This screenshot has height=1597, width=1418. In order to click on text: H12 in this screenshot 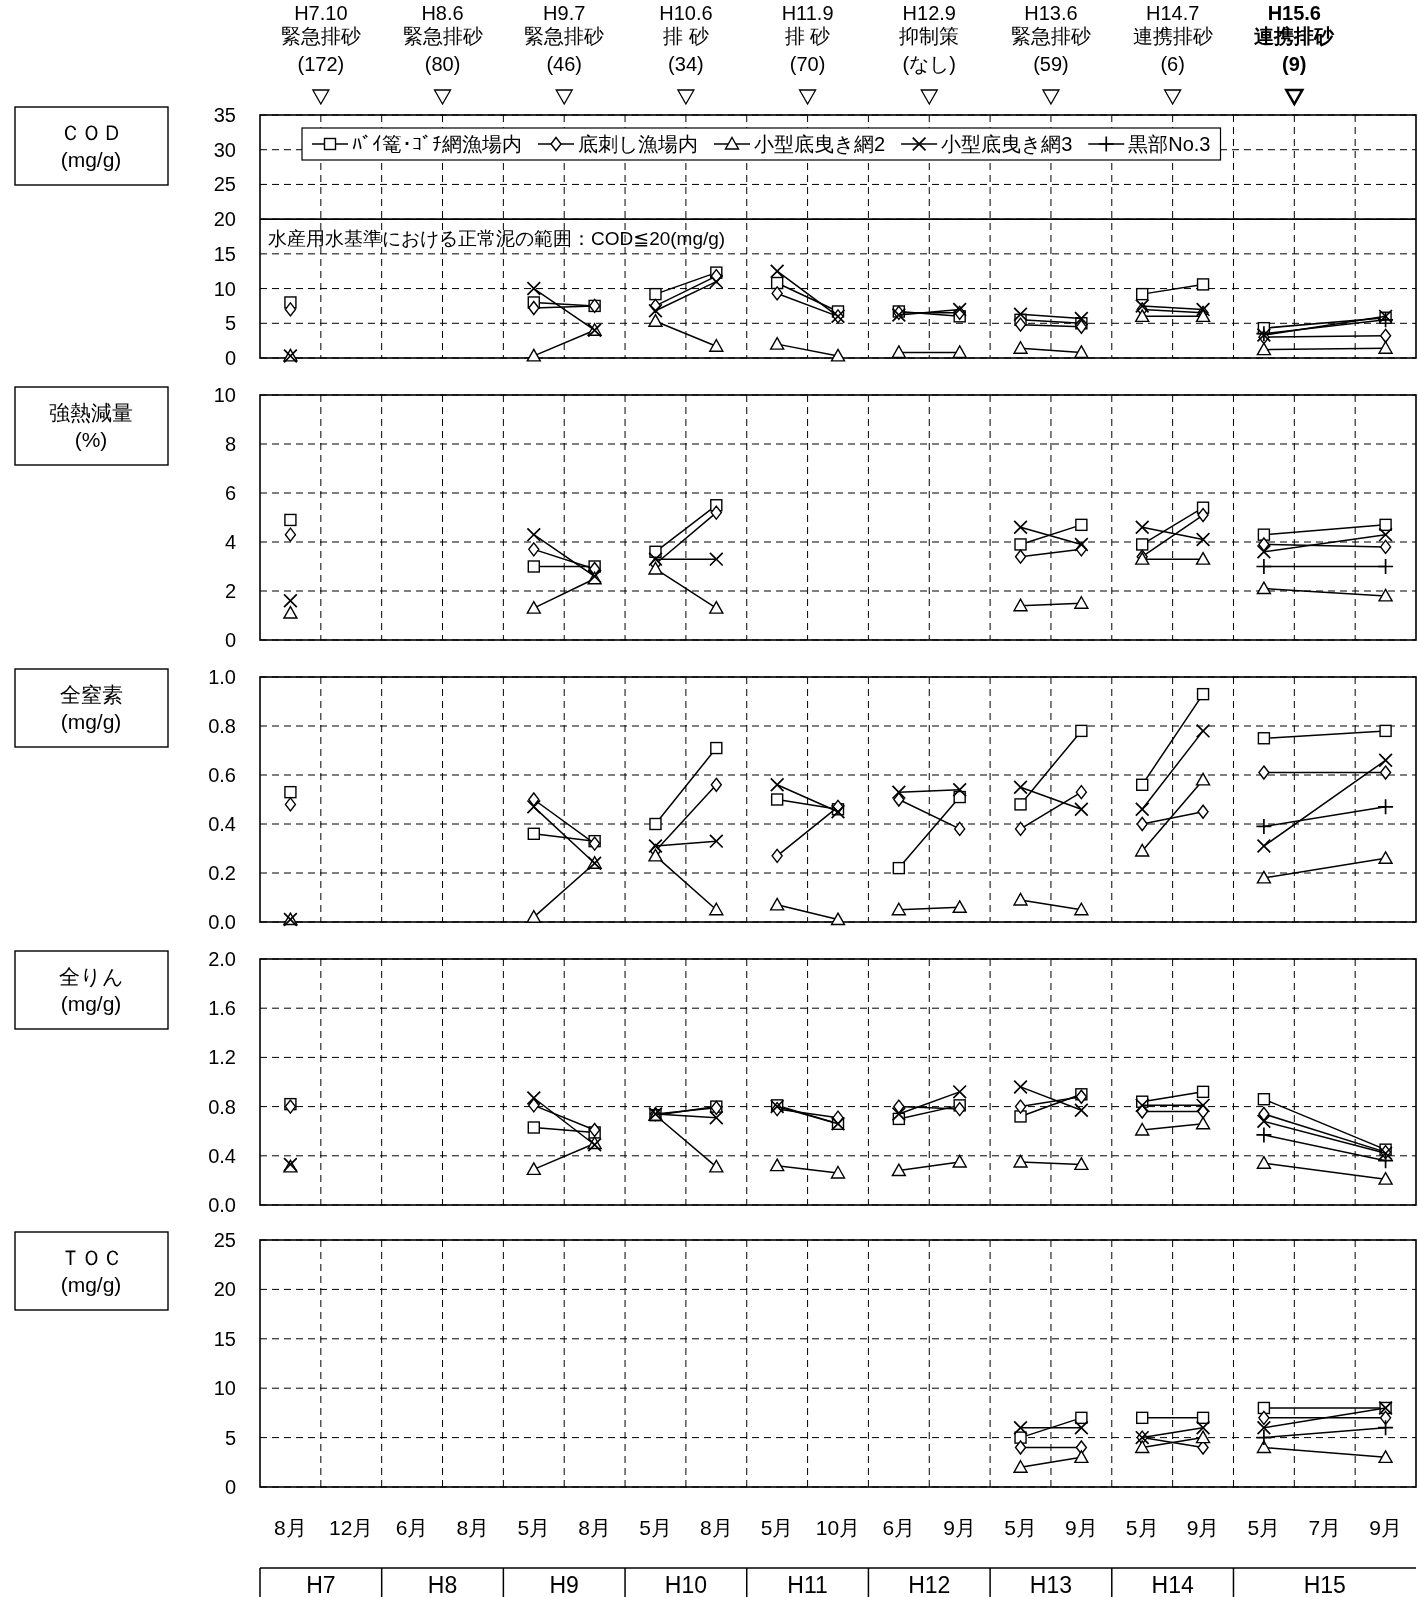, I will do `click(929, 1584)`.